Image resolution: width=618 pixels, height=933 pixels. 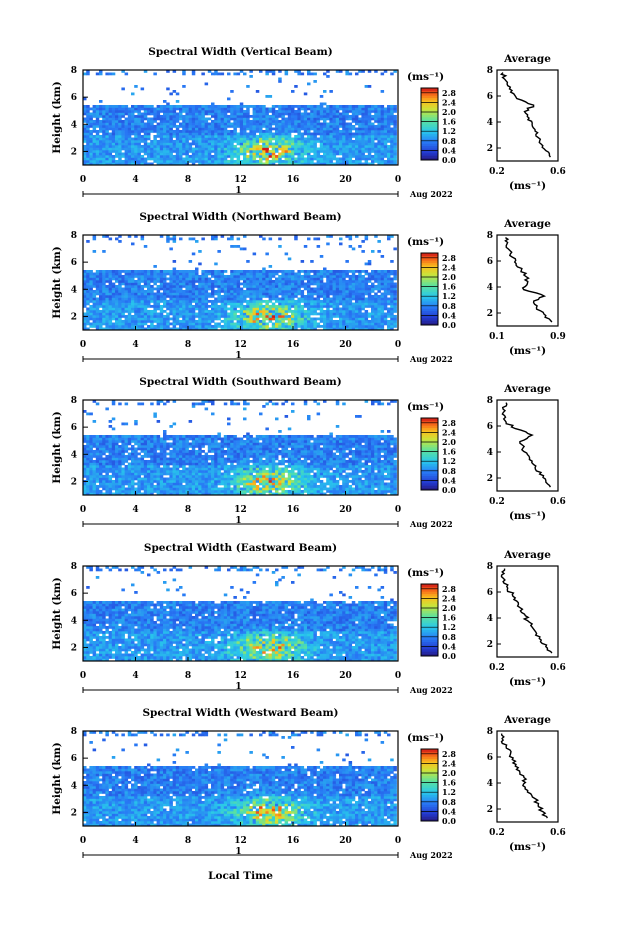 I want to click on colorbar-unit: (ms⁻¹), so click(x=425, y=242).